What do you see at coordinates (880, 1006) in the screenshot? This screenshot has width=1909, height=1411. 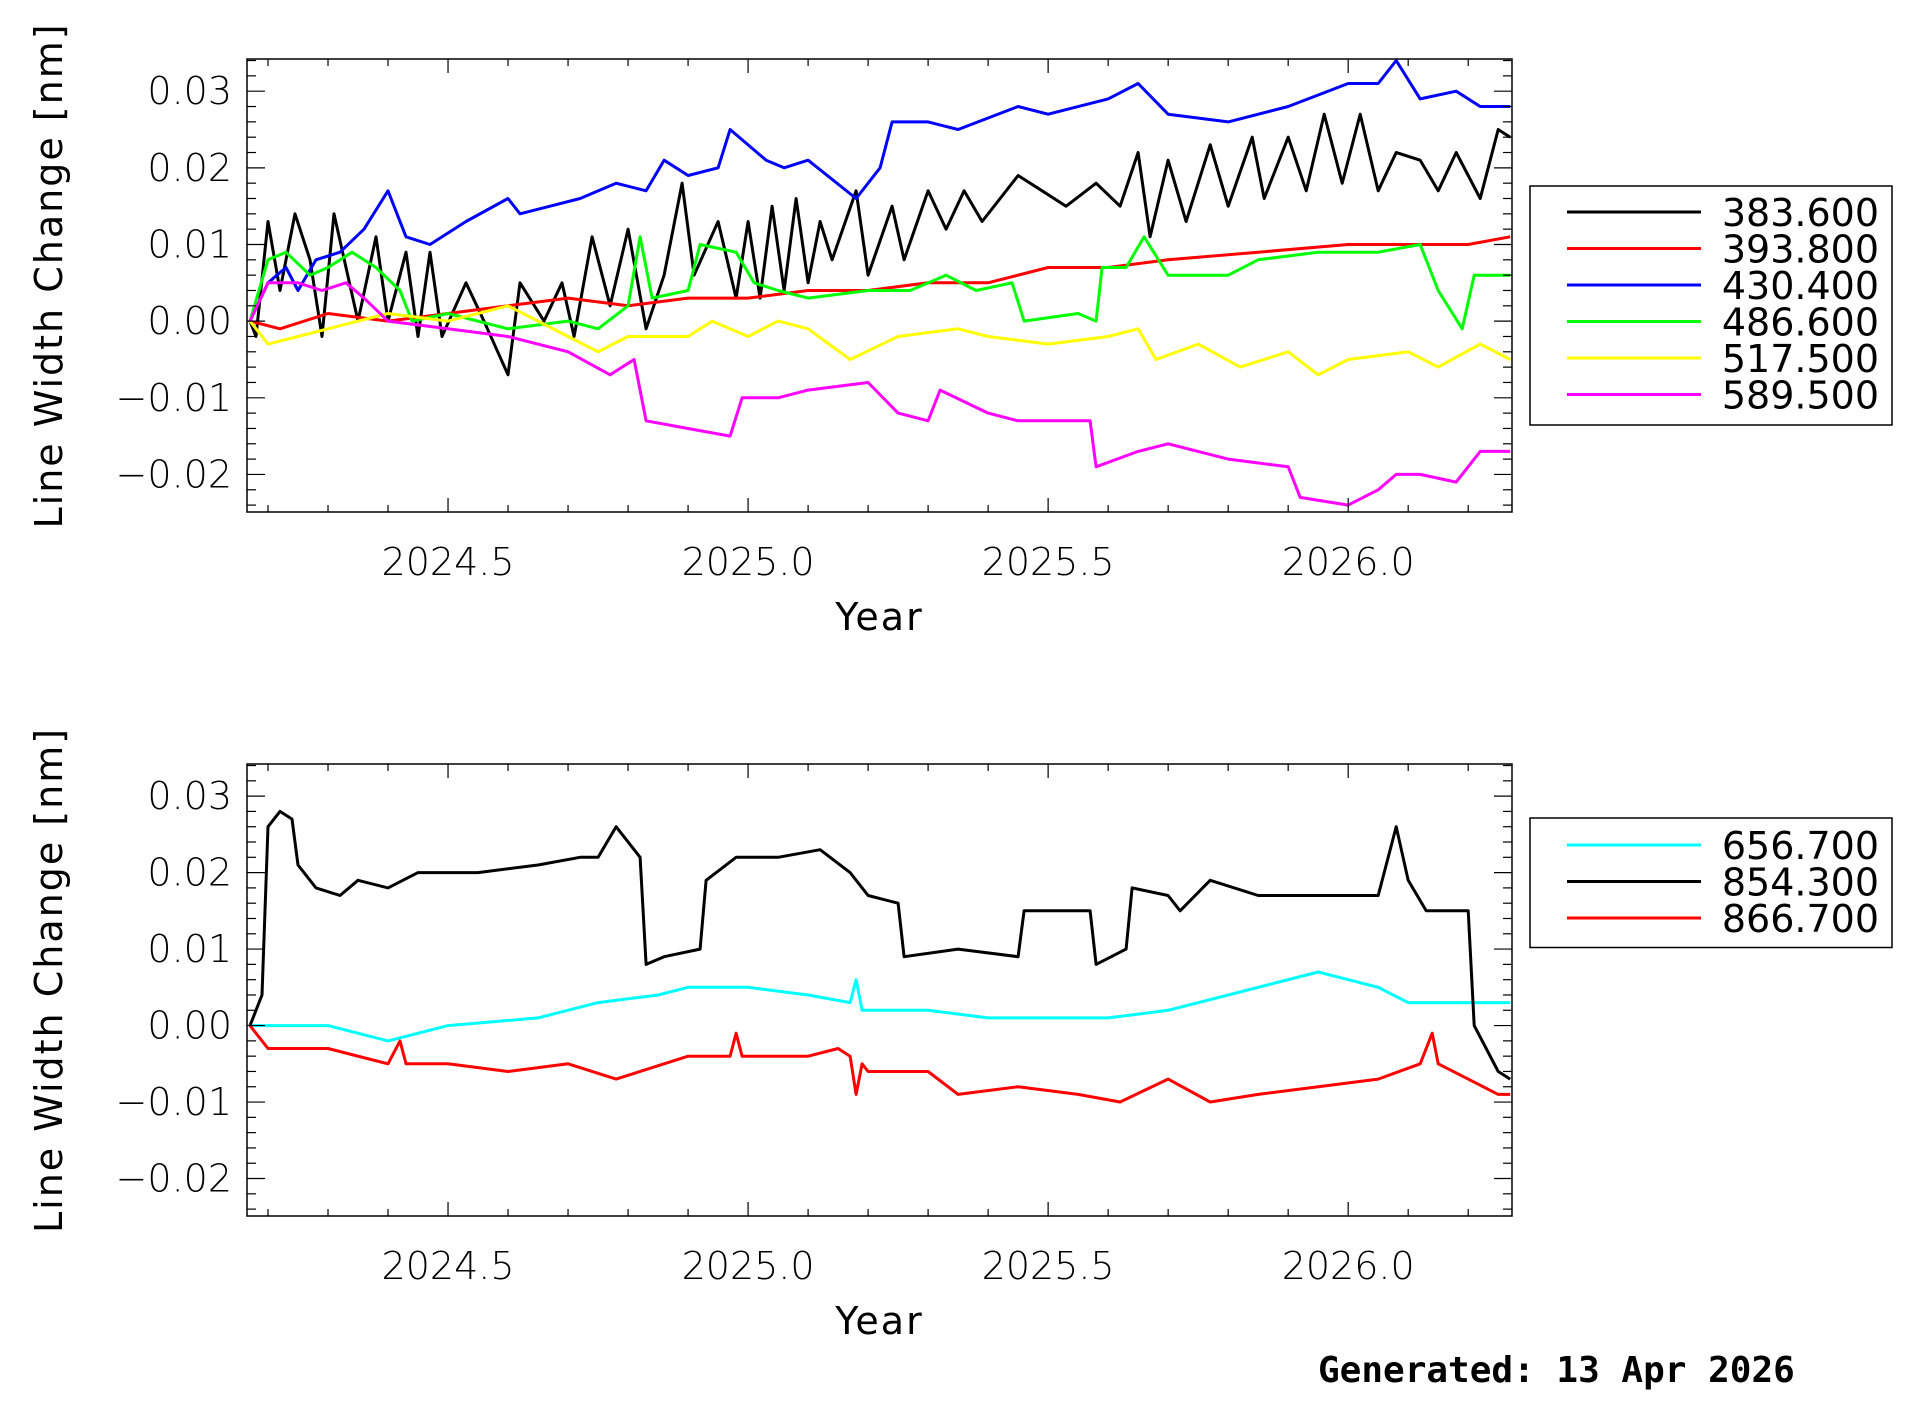 I see `series-line-656.700` at bounding box center [880, 1006].